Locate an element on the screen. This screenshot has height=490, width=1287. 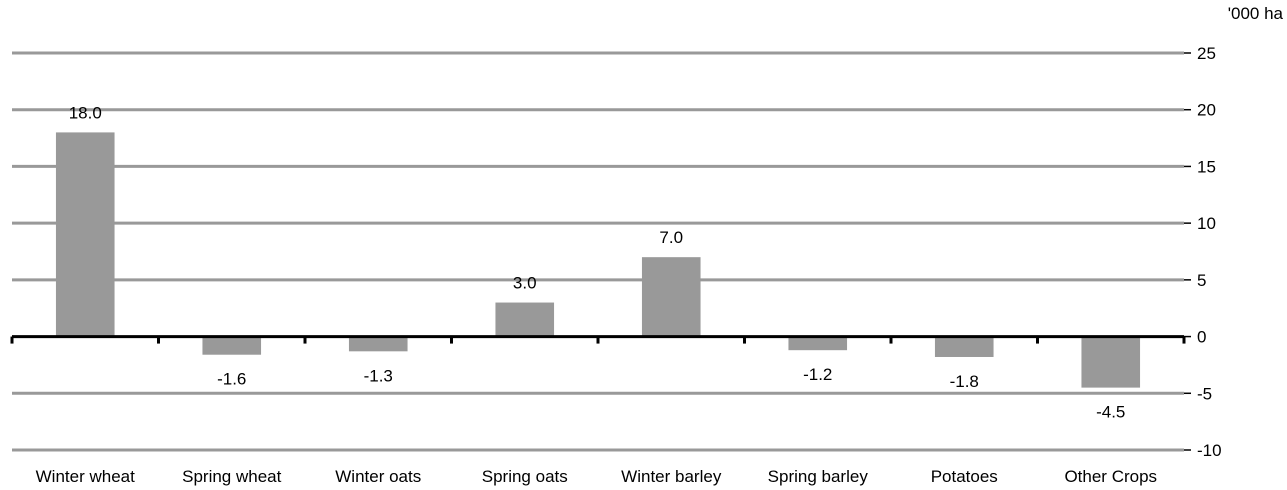
category-label: Winter oats is located at coordinates (378, 476).